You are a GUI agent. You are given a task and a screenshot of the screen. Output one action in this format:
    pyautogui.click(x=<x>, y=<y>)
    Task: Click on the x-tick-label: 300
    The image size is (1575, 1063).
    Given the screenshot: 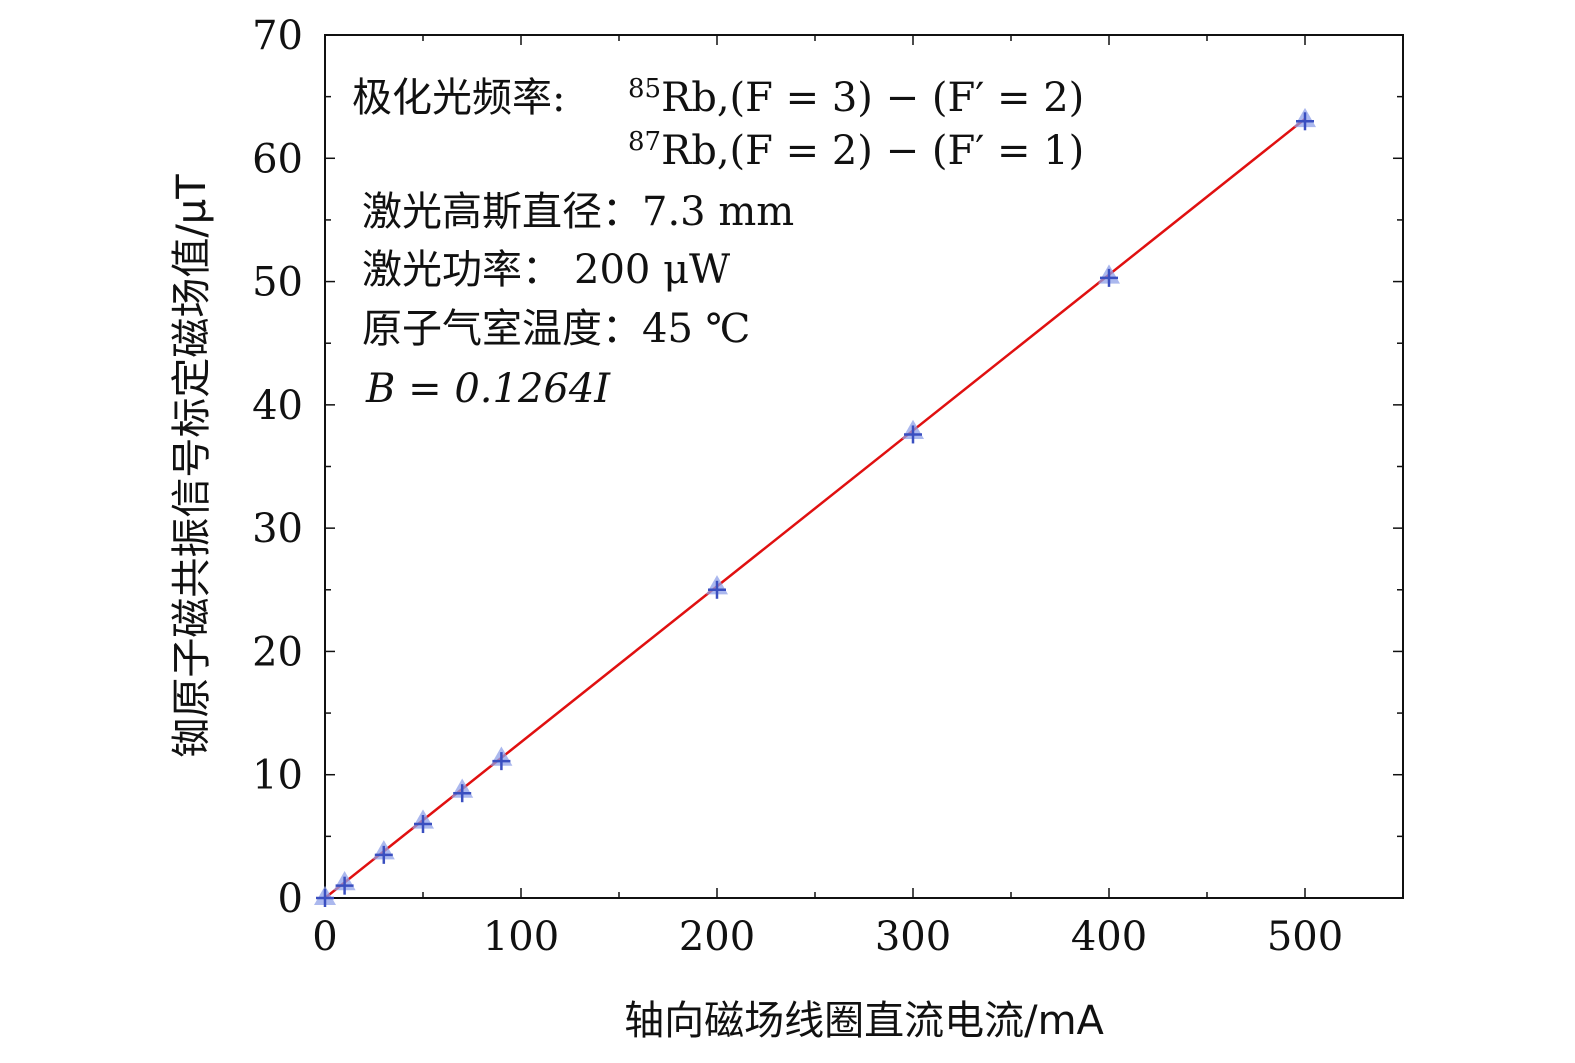 What is the action you would take?
    pyautogui.click(x=913, y=937)
    